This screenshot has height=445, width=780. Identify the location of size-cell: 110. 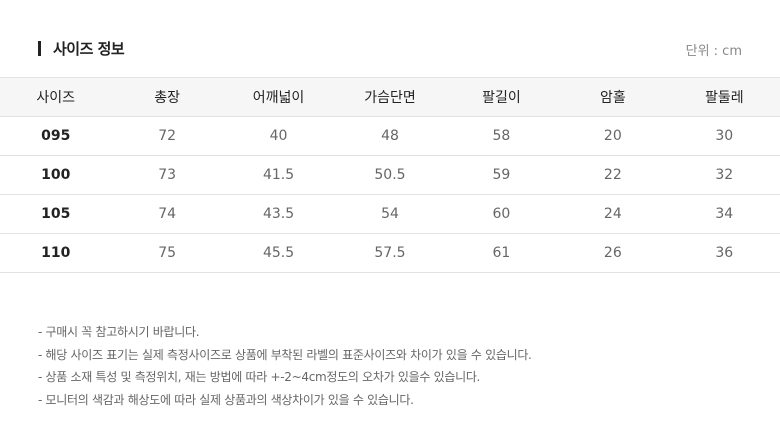
(56, 253).